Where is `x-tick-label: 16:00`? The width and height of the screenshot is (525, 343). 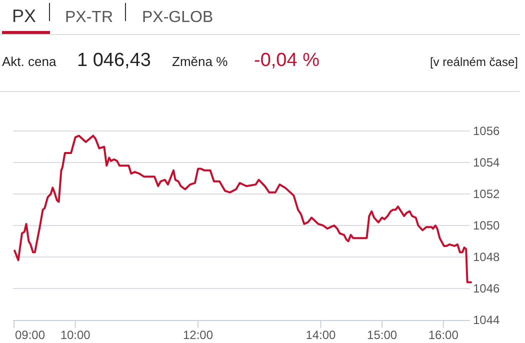 x-tick-label: 16:00 is located at coordinates (443, 335).